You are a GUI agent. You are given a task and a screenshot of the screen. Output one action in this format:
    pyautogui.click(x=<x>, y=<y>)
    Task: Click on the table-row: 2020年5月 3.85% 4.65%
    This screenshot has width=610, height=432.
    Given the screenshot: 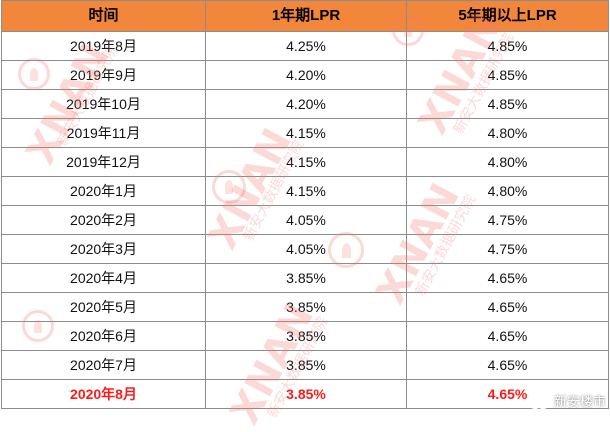 What is the action you would take?
    pyautogui.click(x=305, y=307)
    